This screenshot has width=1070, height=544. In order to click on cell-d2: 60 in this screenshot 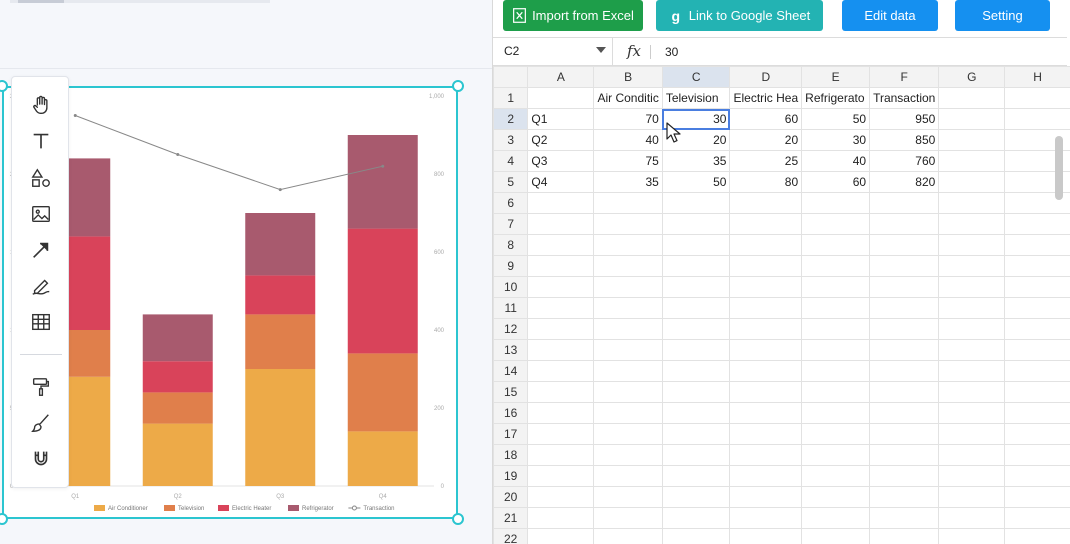, I will do `click(766, 119)`.